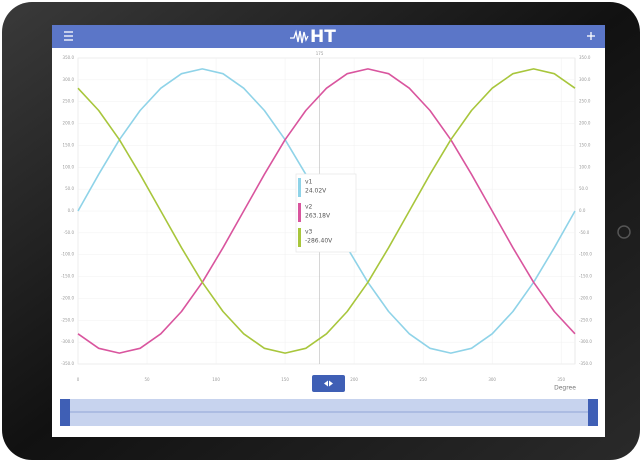 The image size is (642, 462). What do you see at coordinates (67, 276) in the screenshot?
I see `y-tick-label: -150.0` at bounding box center [67, 276].